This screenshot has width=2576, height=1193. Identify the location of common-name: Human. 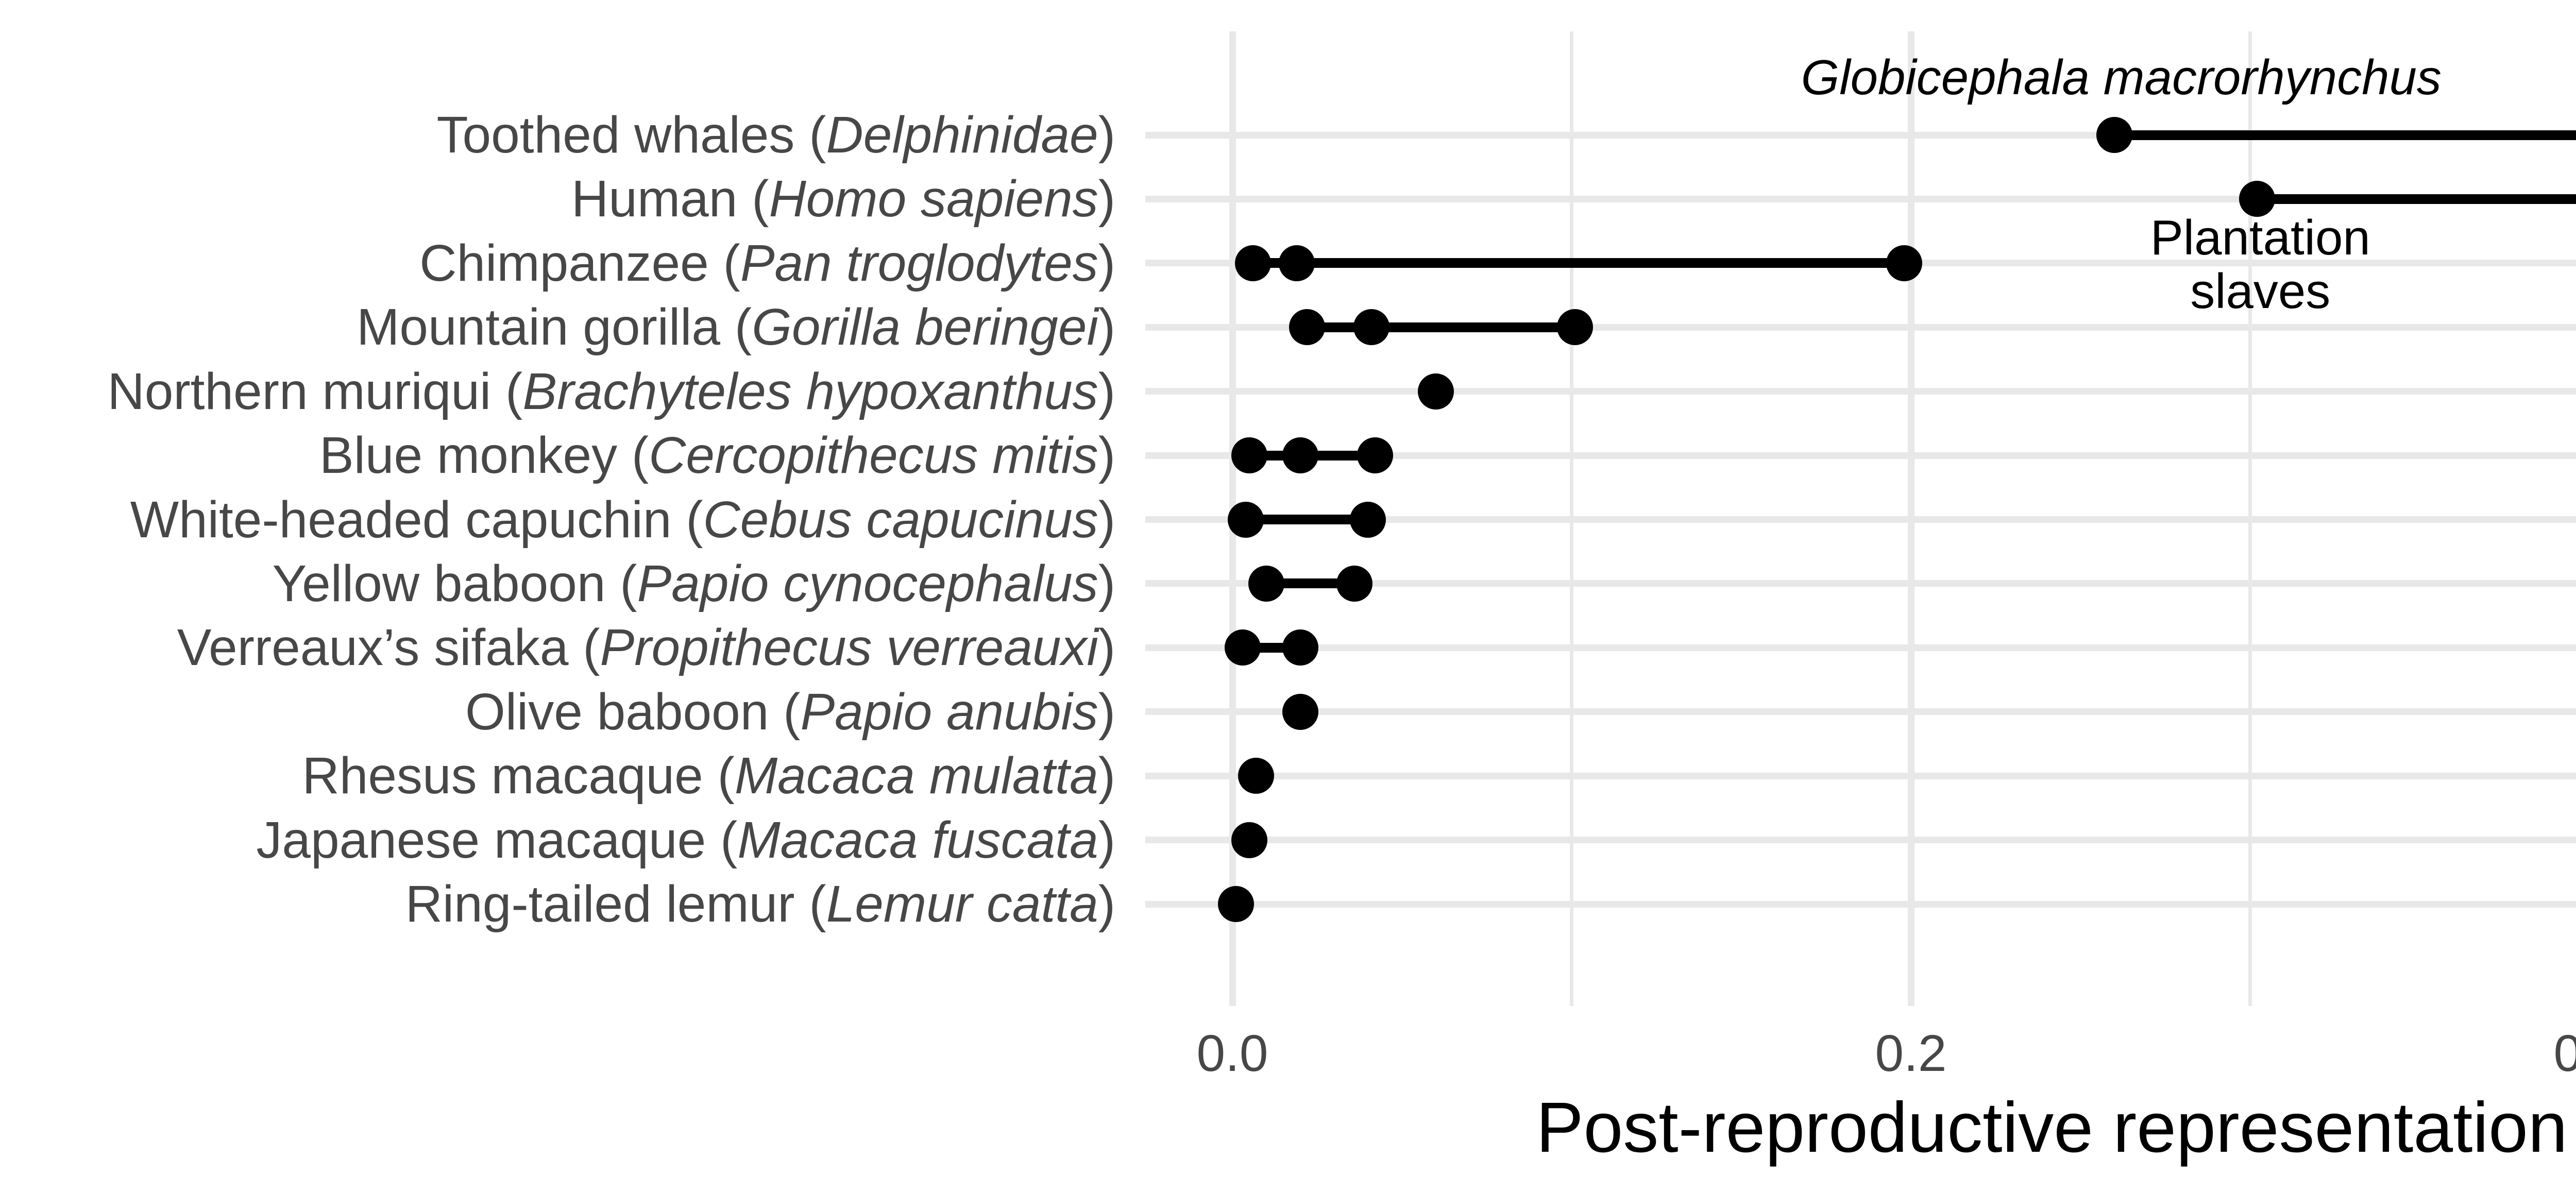
(654, 199).